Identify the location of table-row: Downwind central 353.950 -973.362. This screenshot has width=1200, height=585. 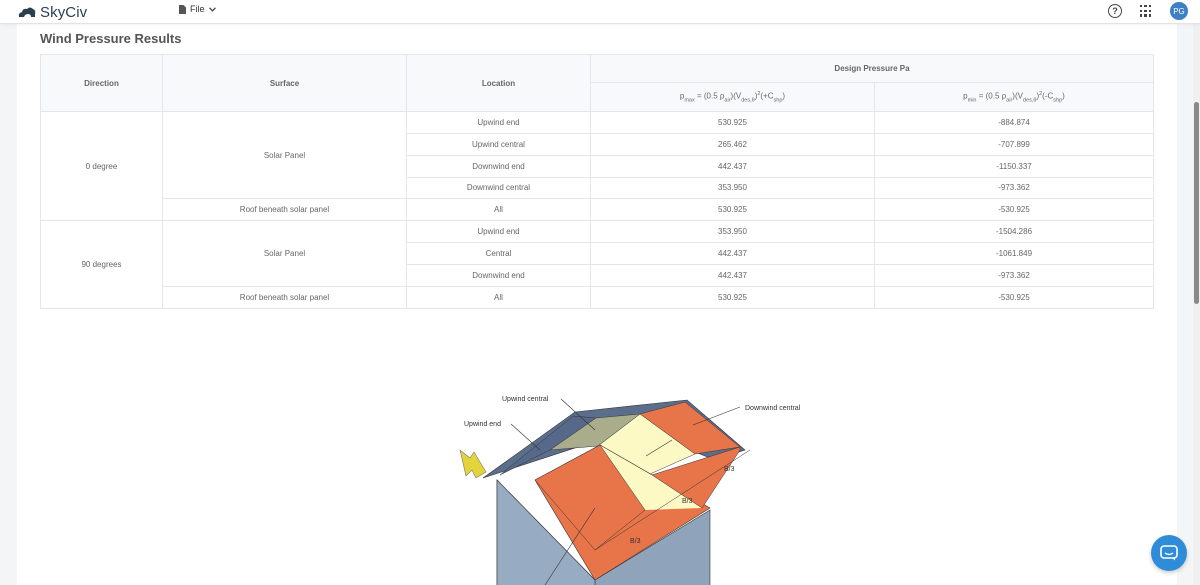
(597, 188).